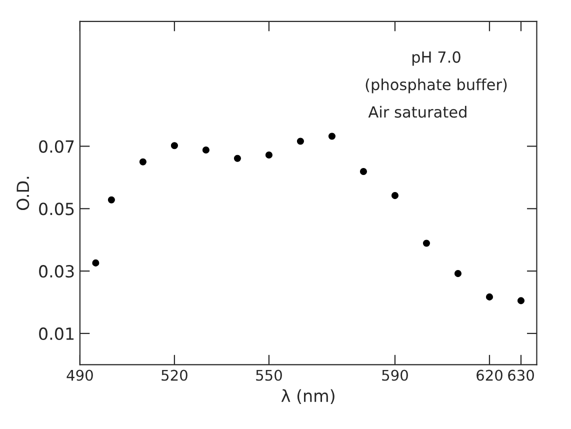  I want to click on y-axis-title: O.D., so click(23, 193).